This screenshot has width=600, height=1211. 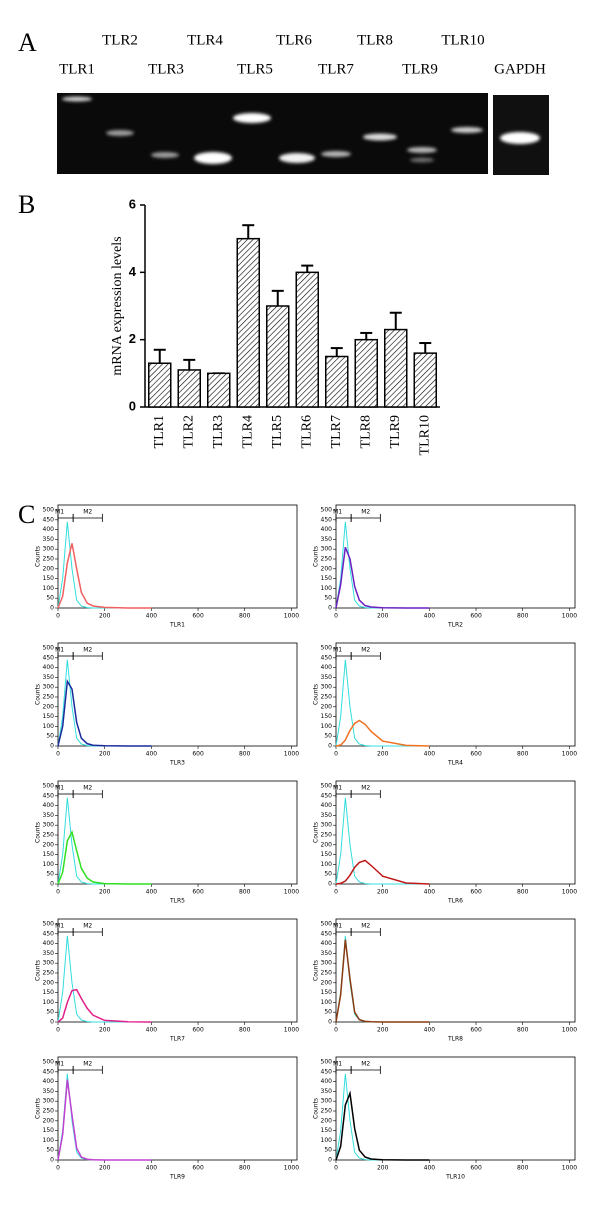 What do you see at coordinates (294, 40) in the screenshot?
I see `lane-label: TLR6` at bounding box center [294, 40].